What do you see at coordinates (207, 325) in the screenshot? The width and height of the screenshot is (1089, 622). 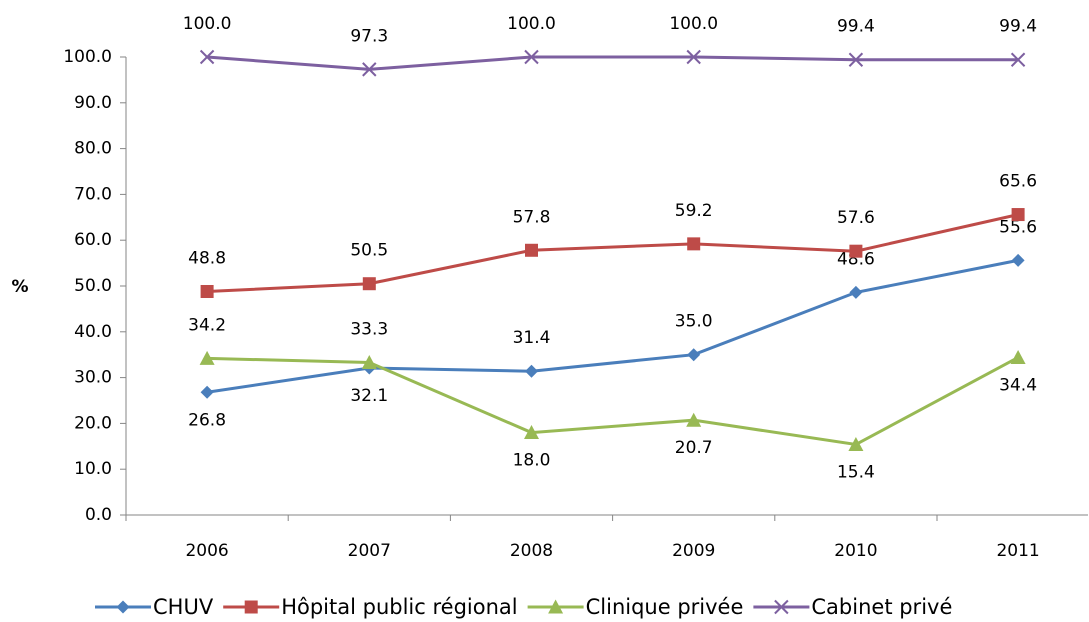 I see `data-label: 34.2` at bounding box center [207, 325].